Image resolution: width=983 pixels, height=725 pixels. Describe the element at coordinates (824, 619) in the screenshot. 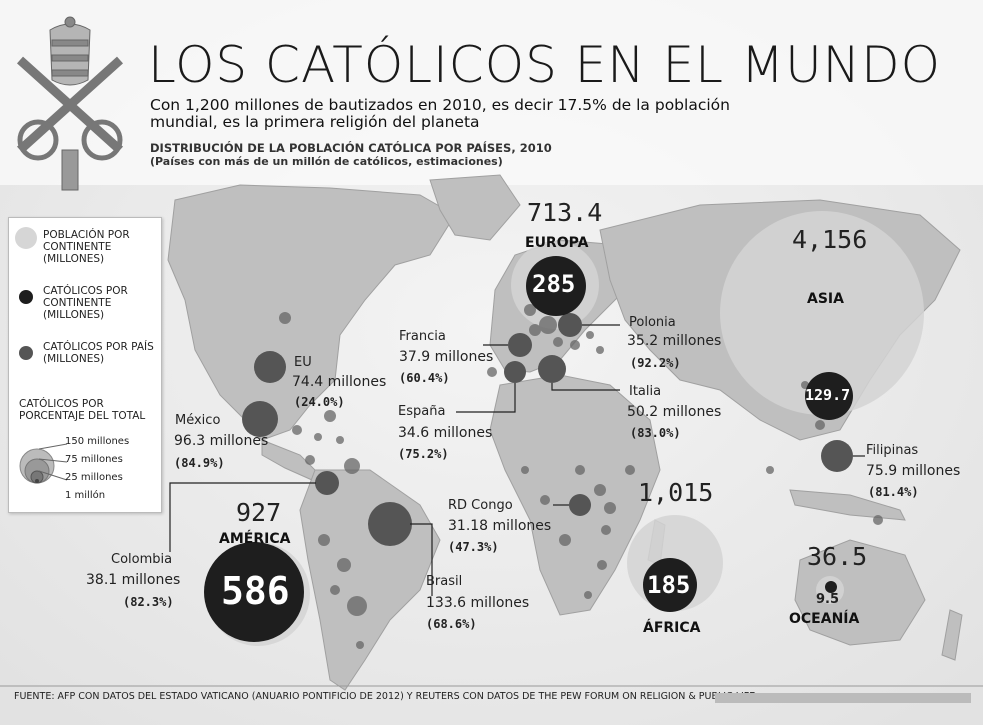

I see `oceania-name: OCEANÍA` at that location.